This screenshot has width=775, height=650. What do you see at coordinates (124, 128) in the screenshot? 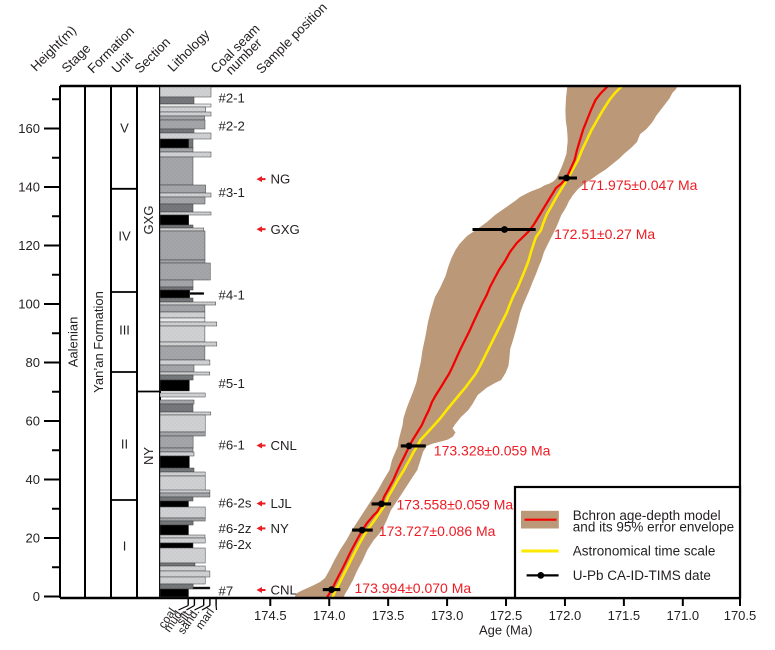
I see `svg-text: V` at bounding box center [124, 128].